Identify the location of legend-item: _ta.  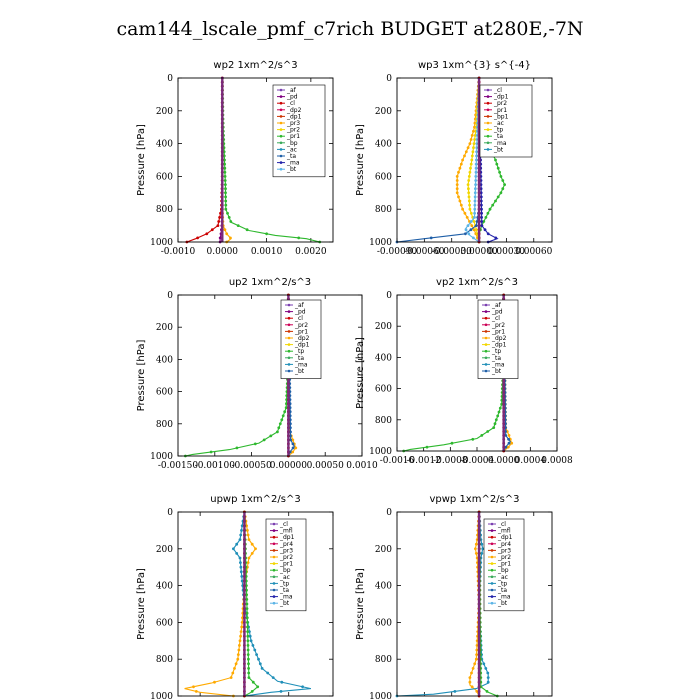
(279, 590).